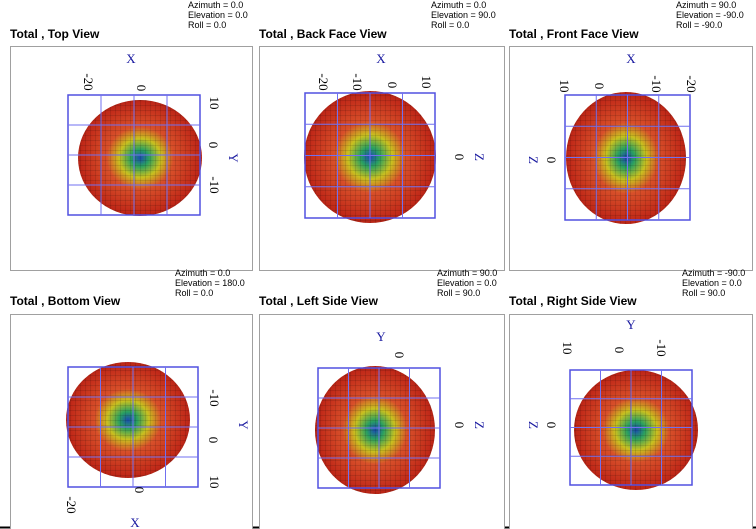 This screenshot has height=529, width=756. I want to click on view-parameter: Elevation = 90.0, so click(463, 15).